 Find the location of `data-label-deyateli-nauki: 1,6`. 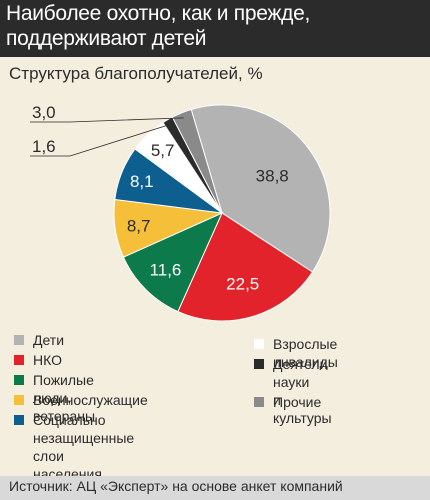

data-label-deyateli-nauki: 1,6 is located at coordinates (44, 146).